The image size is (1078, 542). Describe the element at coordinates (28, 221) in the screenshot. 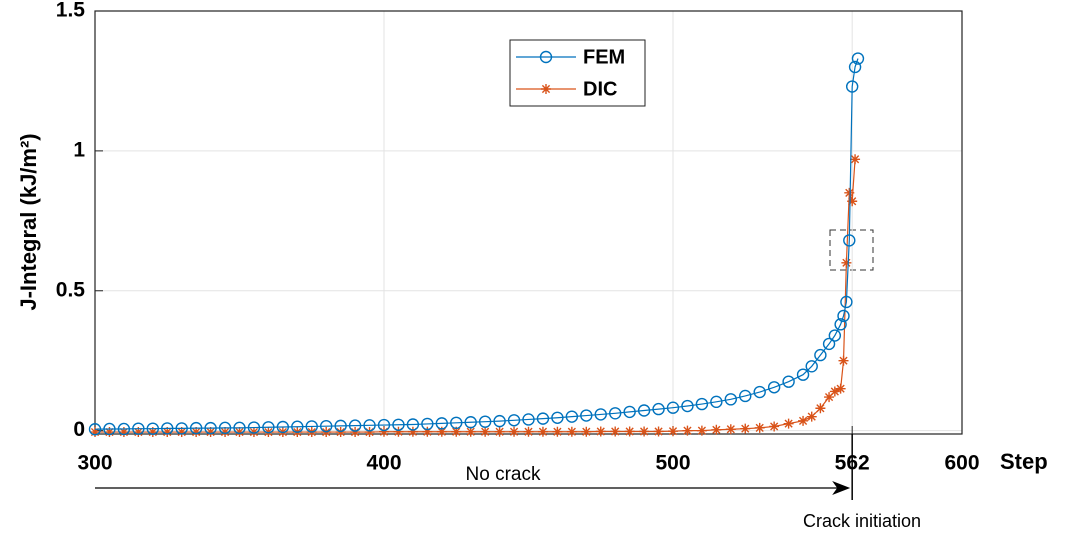

I see `y-axis-label: J-Integral (kJ/m²)` at that location.